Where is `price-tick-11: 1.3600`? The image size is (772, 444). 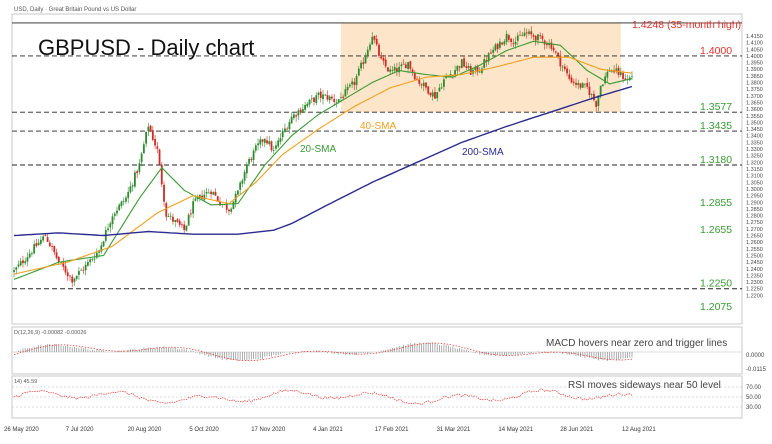 price-tick-11: 1.3600 is located at coordinates (754, 110).